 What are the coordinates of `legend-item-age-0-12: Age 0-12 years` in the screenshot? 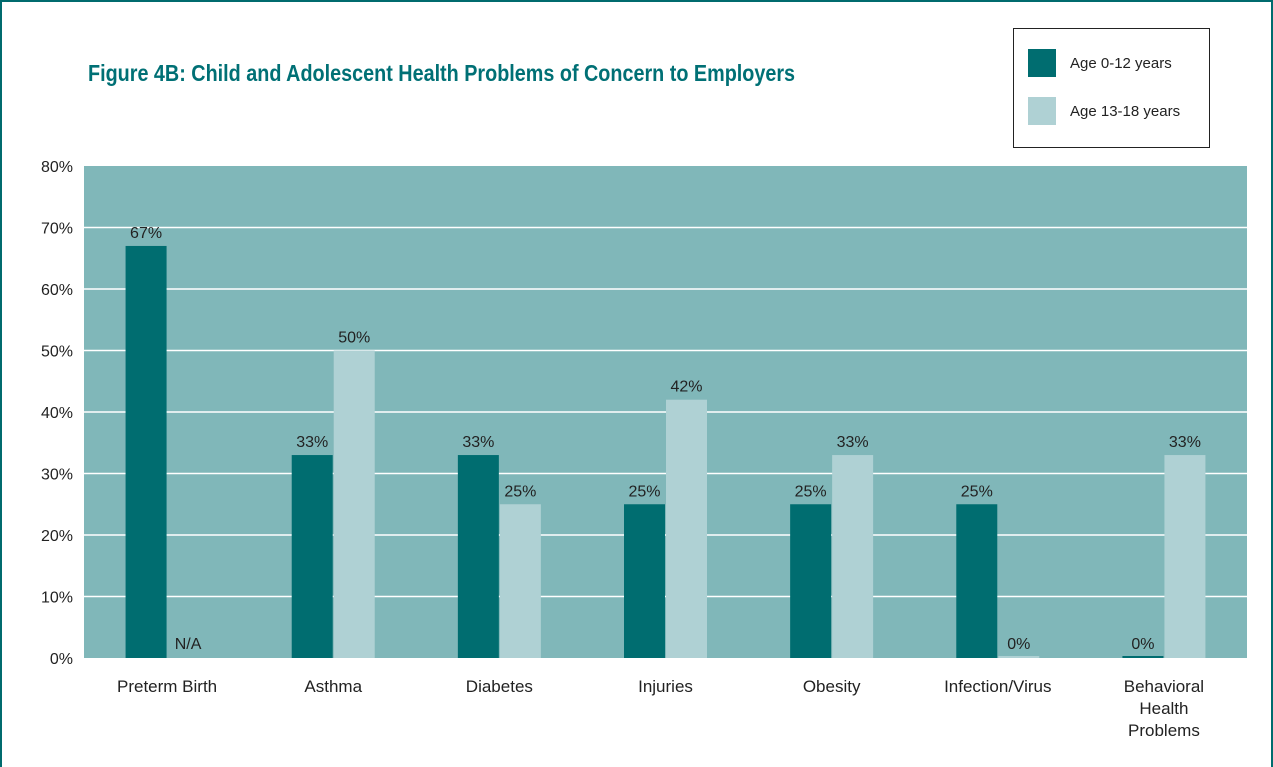 It's located at (1100, 63).